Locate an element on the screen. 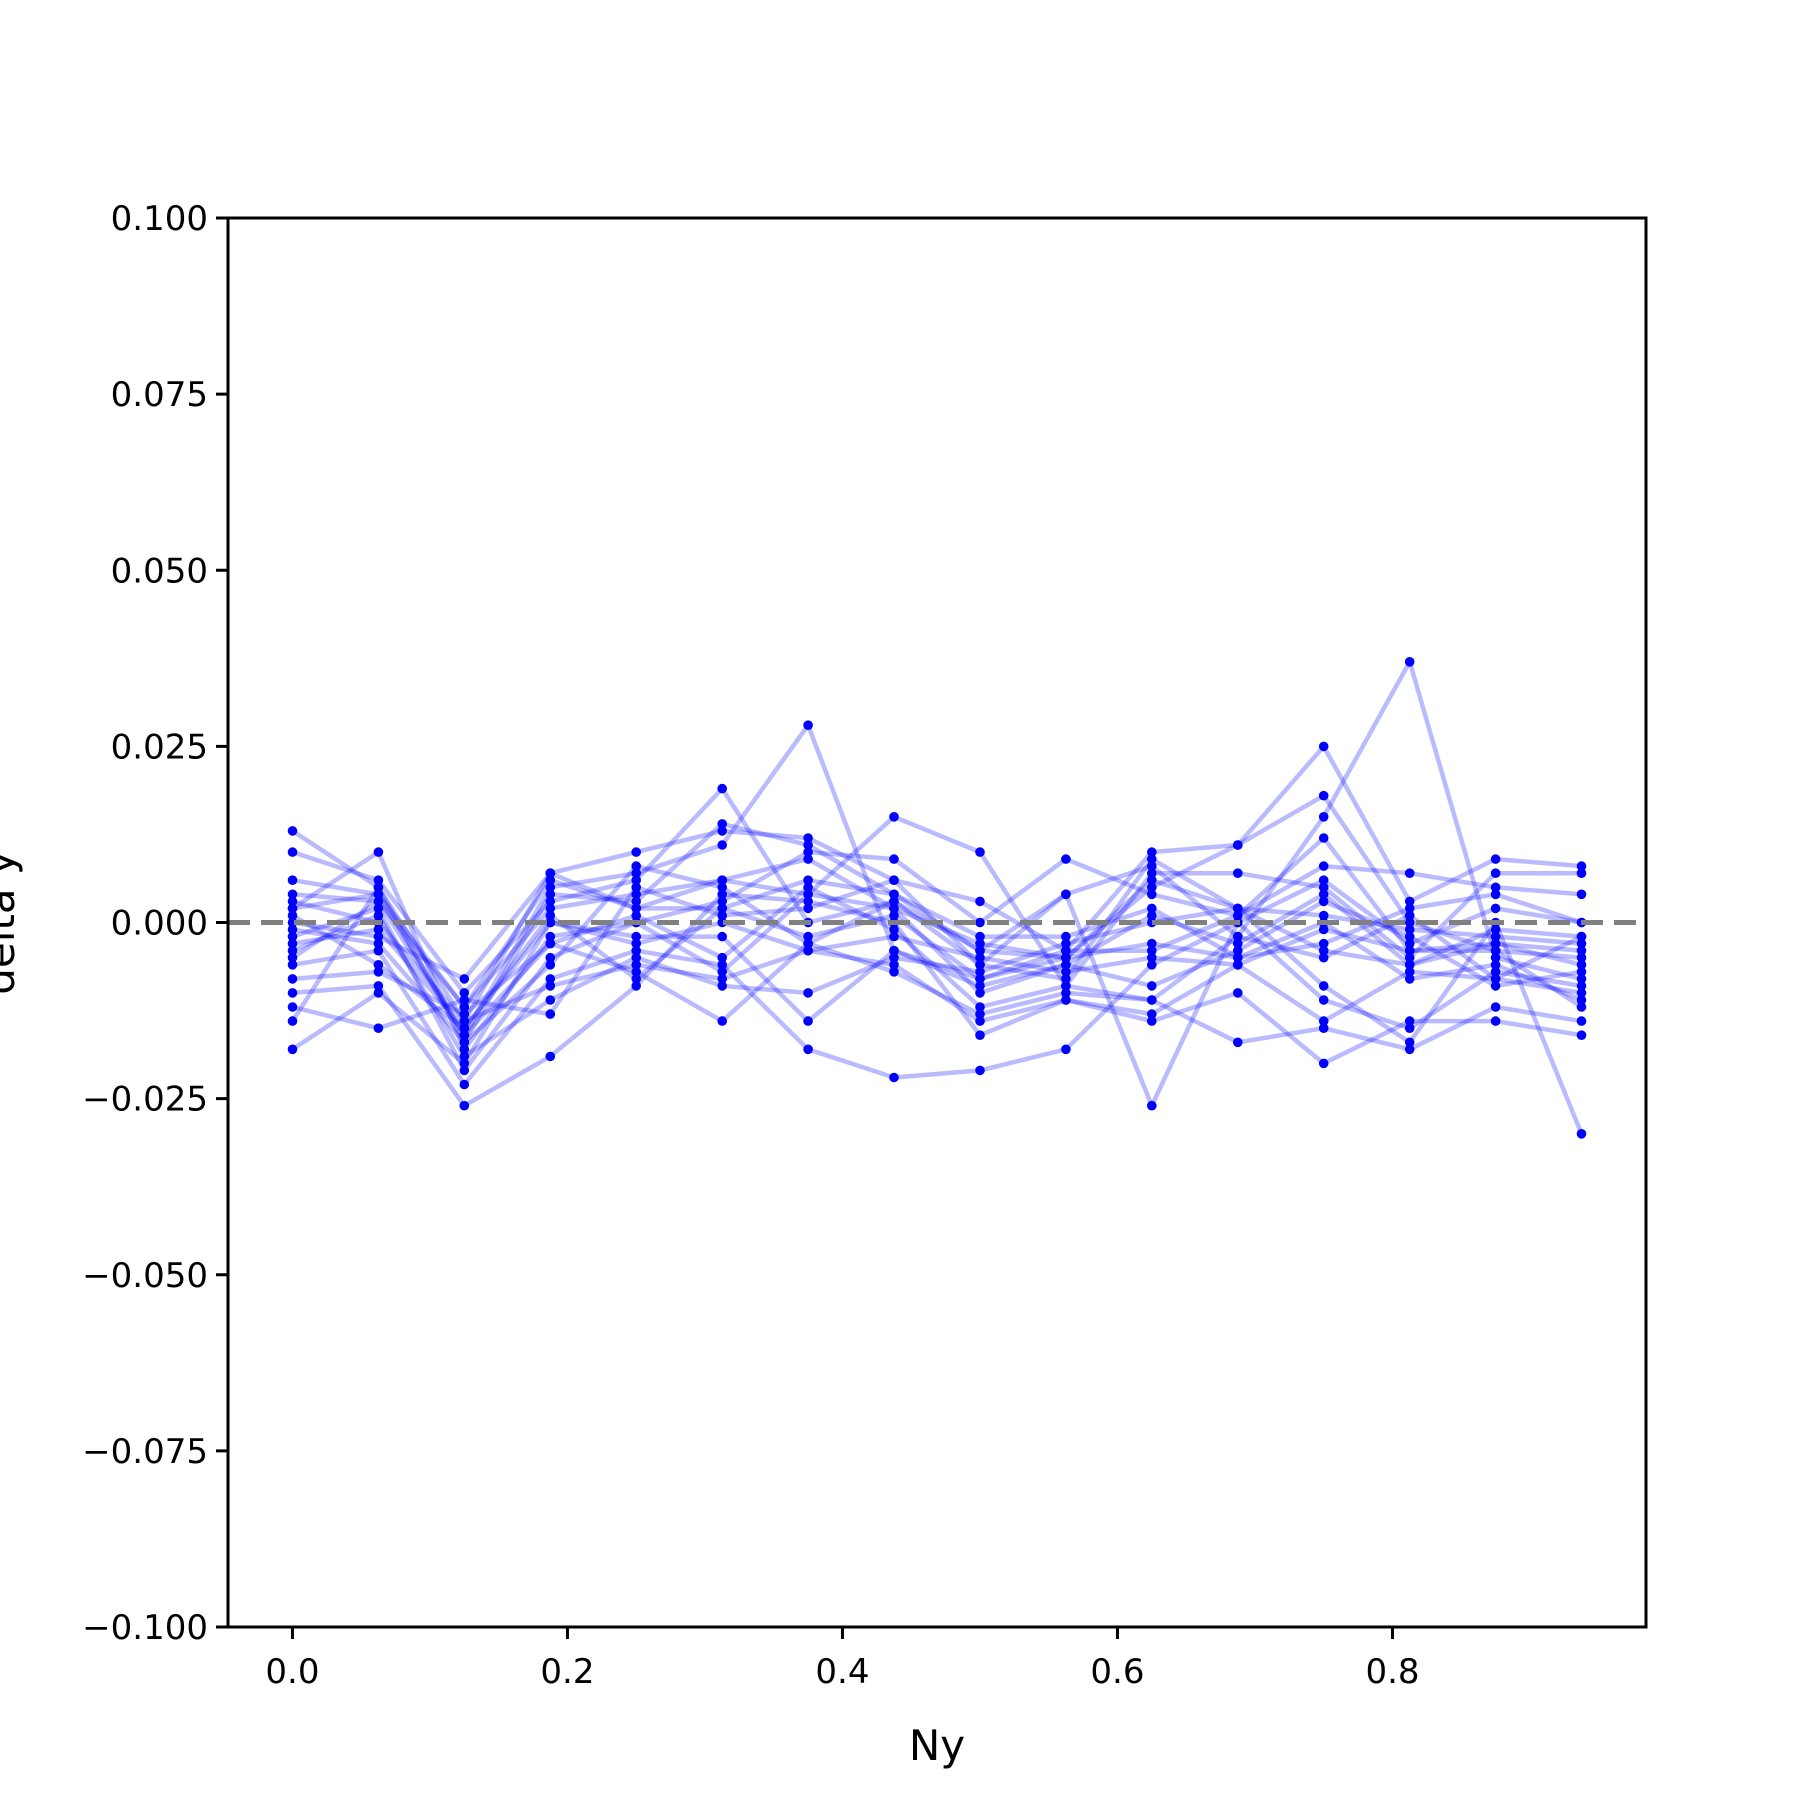 This screenshot has width=1800, height=1800. y-tick-label: 0.025 is located at coordinates (159, 747).